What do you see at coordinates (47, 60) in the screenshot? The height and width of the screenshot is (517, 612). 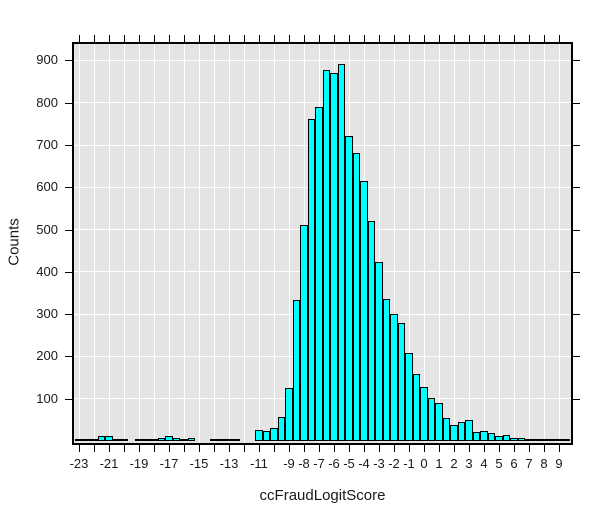 I see `y-tick-label: 900` at bounding box center [47, 60].